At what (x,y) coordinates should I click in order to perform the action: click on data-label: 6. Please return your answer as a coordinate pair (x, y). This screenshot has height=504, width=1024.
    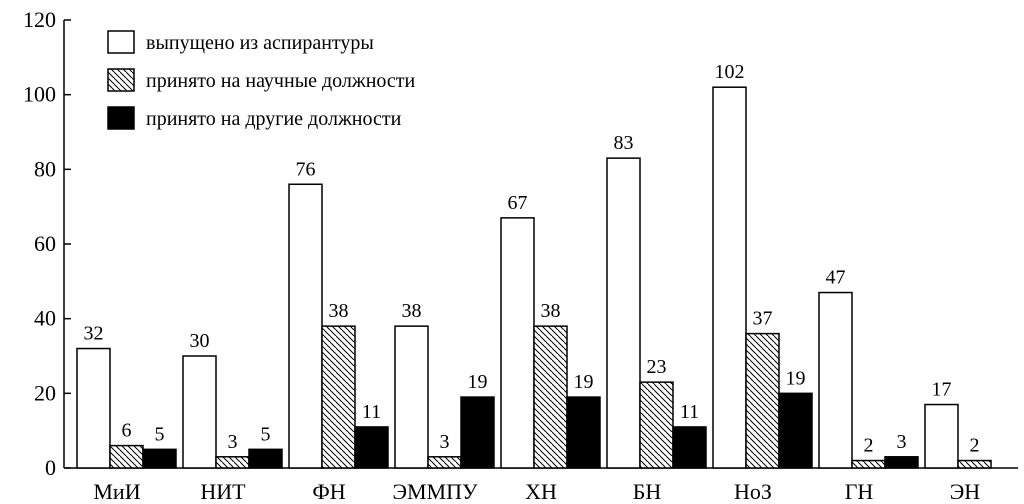
    Looking at the image, I should click on (127, 431).